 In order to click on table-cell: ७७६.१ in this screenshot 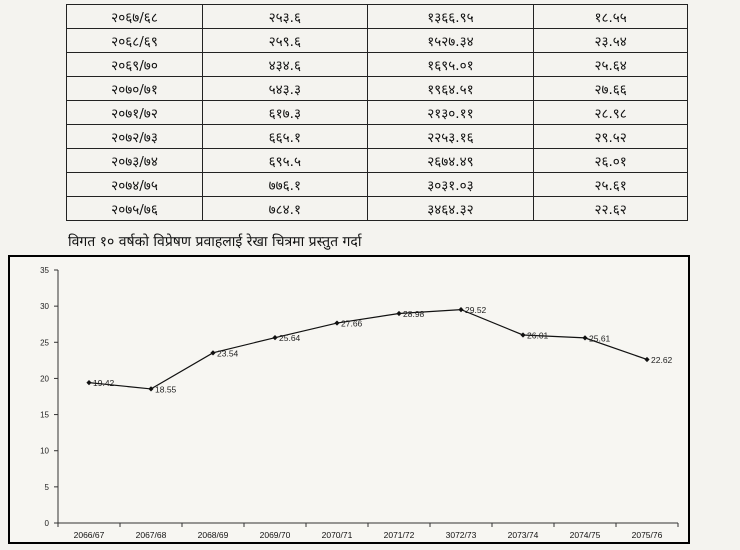, I will do `click(285, 184)`.